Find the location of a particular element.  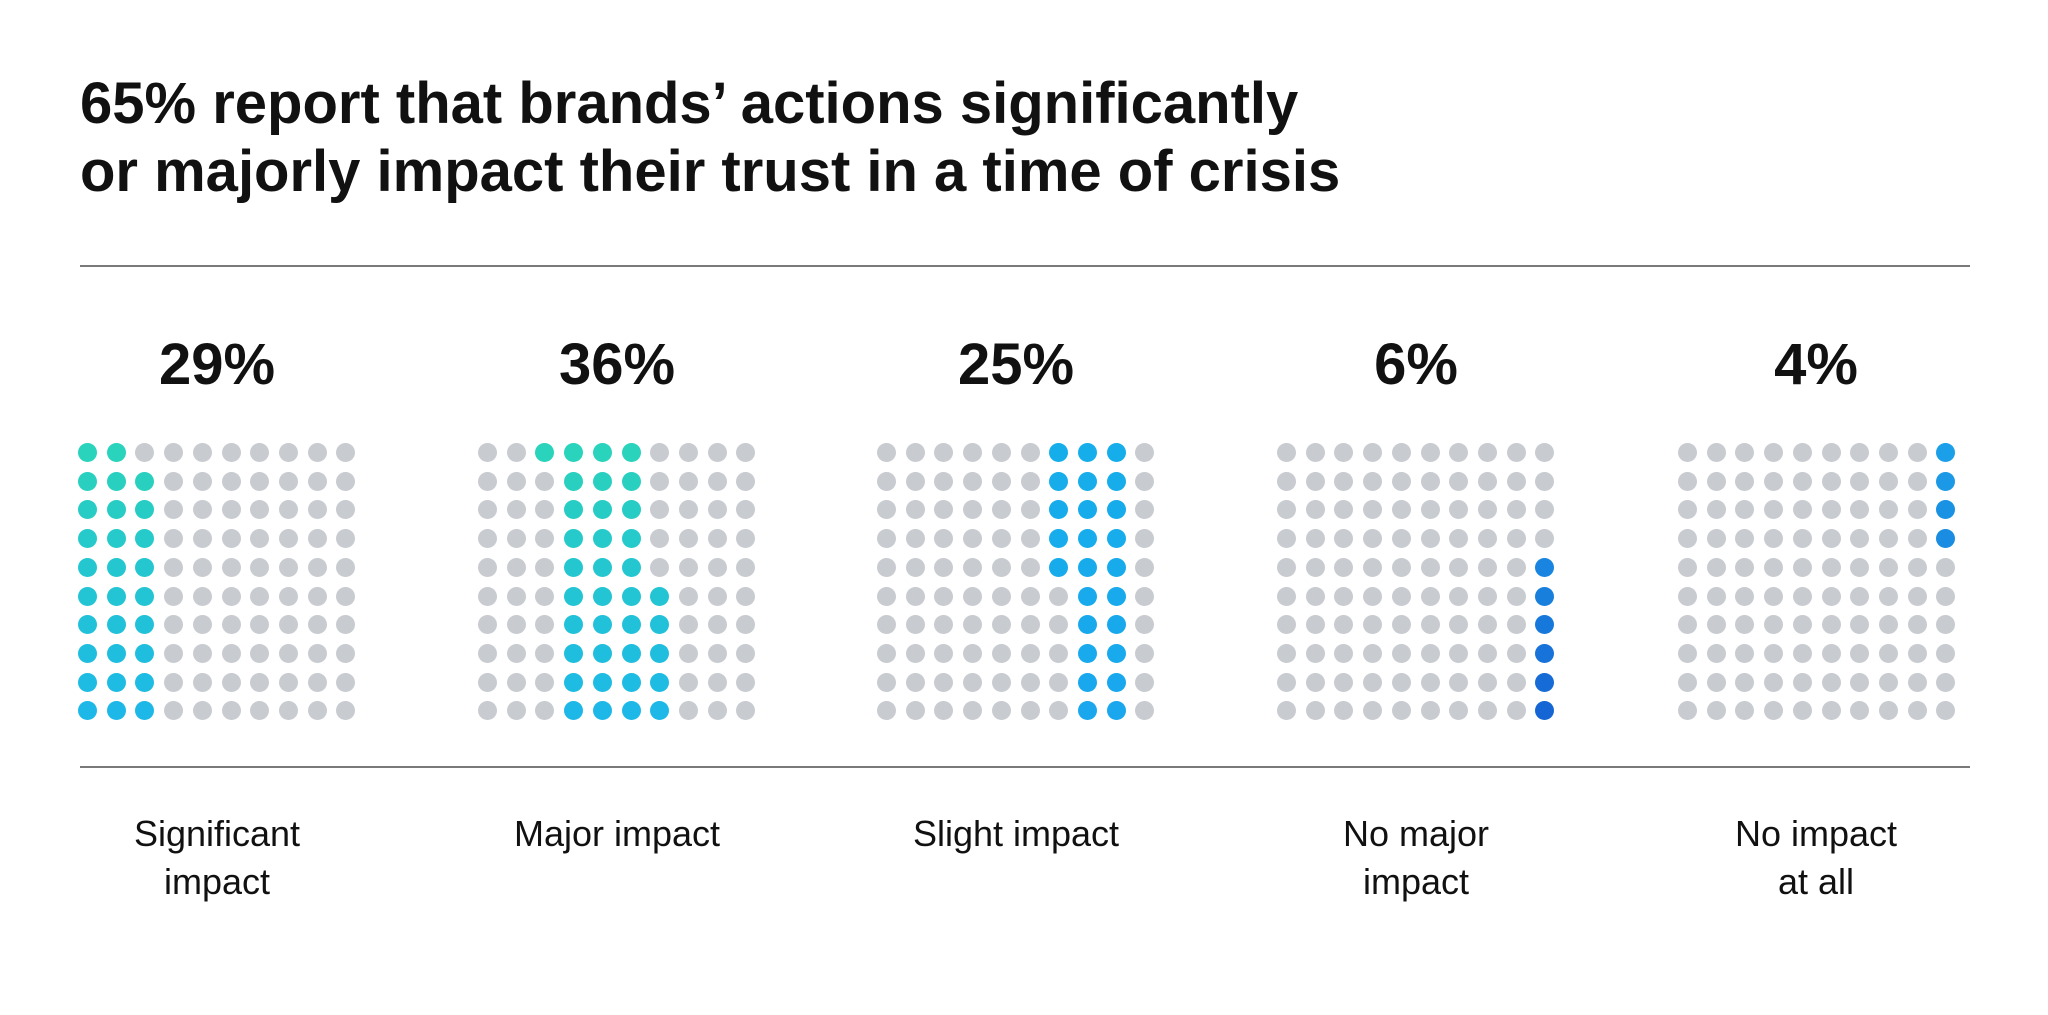

value-label-no-impact-at-all: 4% is located at coordinates (1816, 364).